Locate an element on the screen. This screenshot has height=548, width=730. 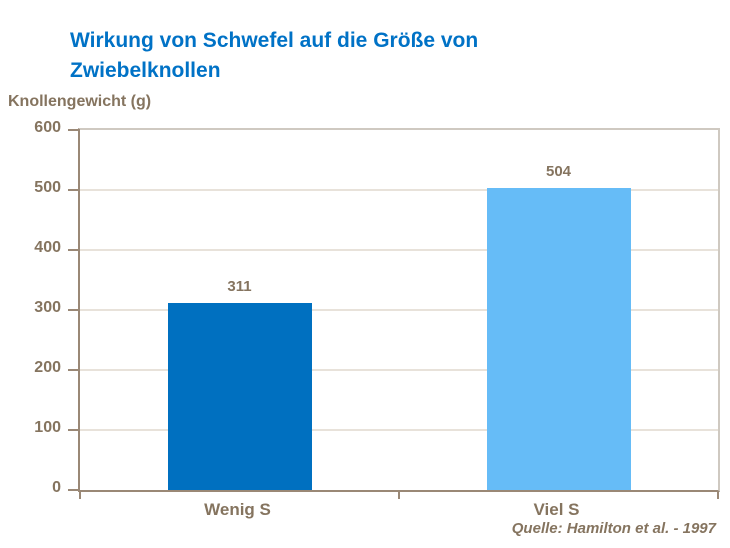
source-credit: Quelle: Hamilton et al. - 1997 is located at coordinates (613, 528).